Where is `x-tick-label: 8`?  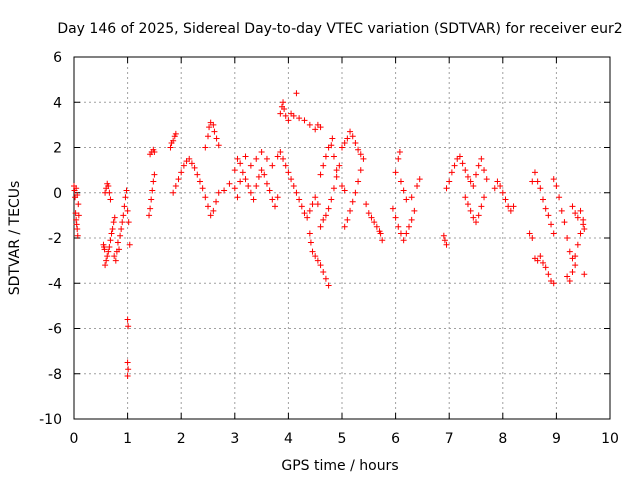 x-tick-label: 8 is located at coordinates (502, 439).